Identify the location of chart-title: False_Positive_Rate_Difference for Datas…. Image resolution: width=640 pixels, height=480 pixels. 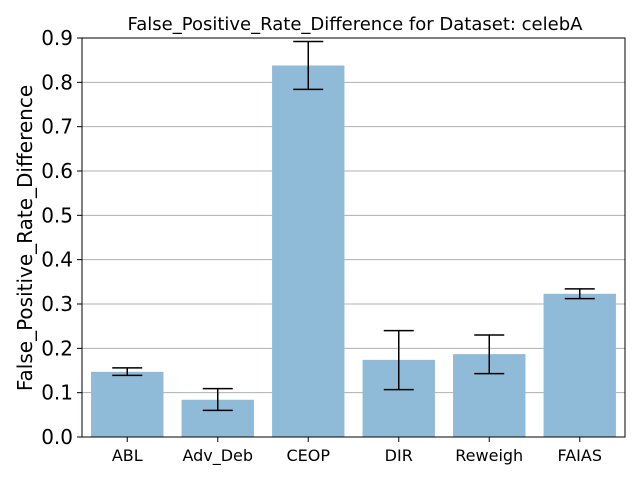
(356, 24).